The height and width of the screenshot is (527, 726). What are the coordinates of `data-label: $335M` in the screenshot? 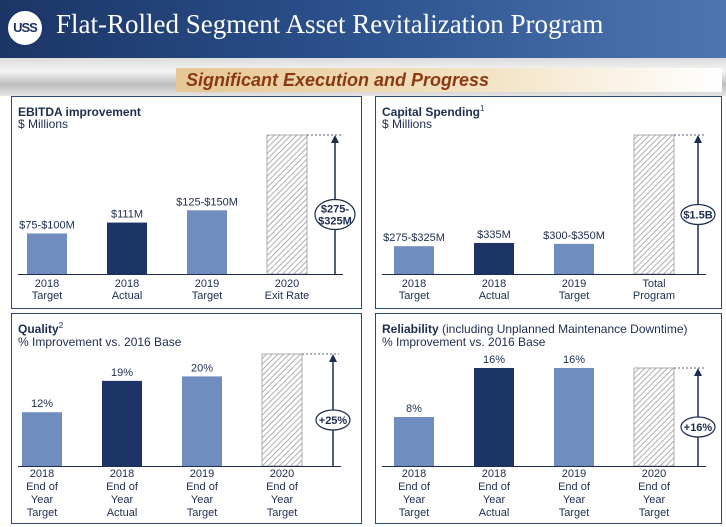 It's located at (494, 235).